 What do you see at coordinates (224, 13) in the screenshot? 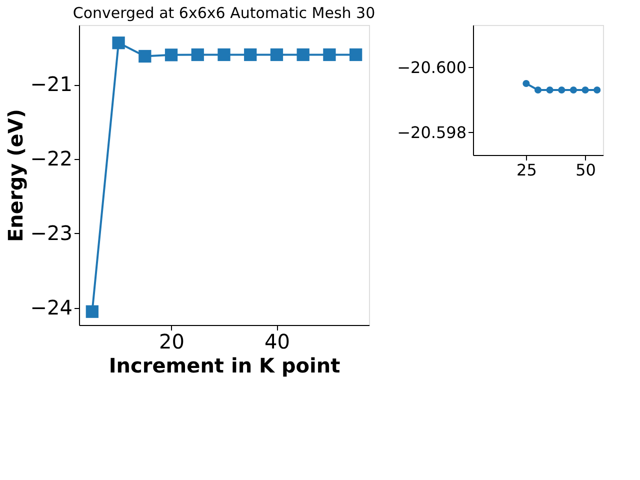
I see `chart-title: Converged at 6x6x6 Automatic Mesh 30` at bounding box center [224, 13].